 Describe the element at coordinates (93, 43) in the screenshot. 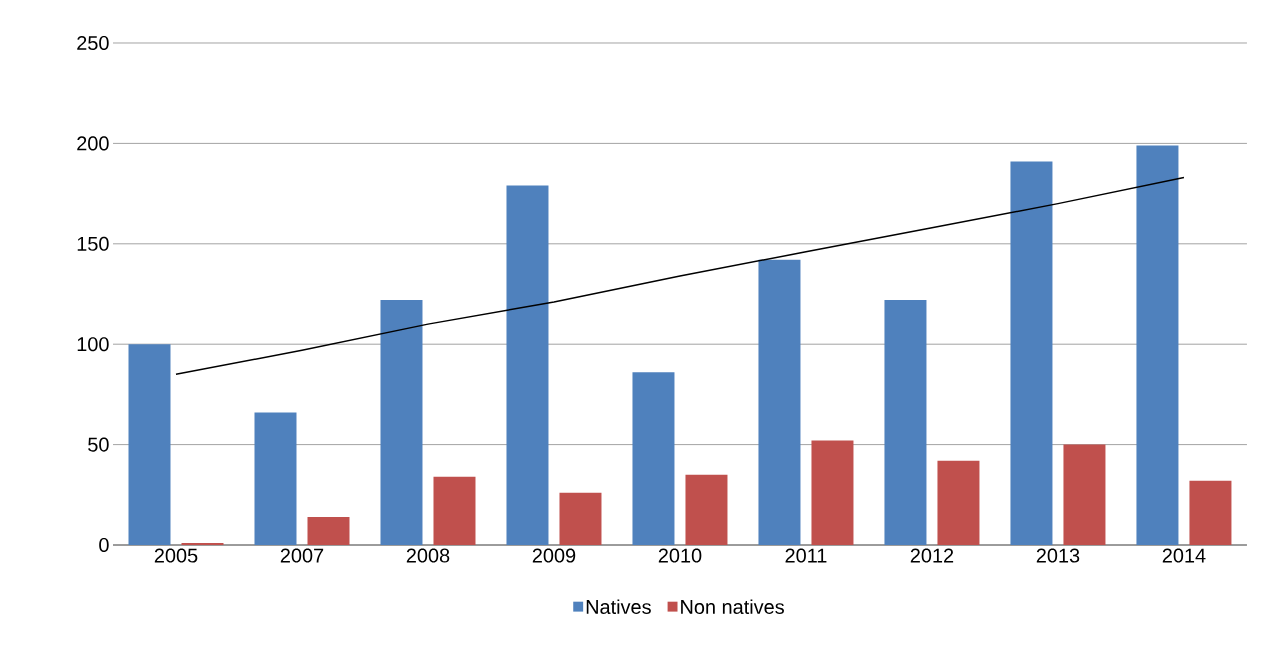

I see `y-tick-label: 250` at that location.